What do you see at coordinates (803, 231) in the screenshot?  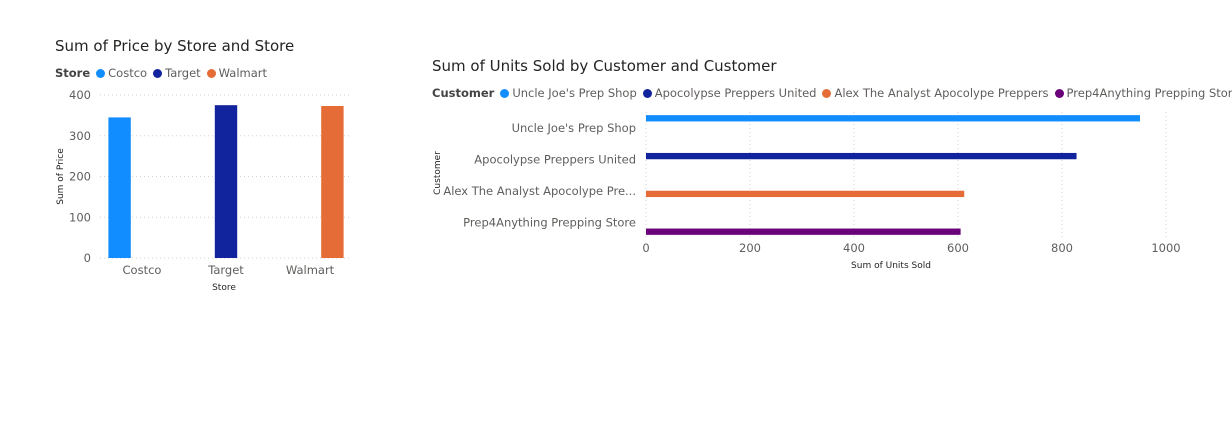 I see `chart2-bar-prep4anything-prepping-store` at bounding box center [803, 231].